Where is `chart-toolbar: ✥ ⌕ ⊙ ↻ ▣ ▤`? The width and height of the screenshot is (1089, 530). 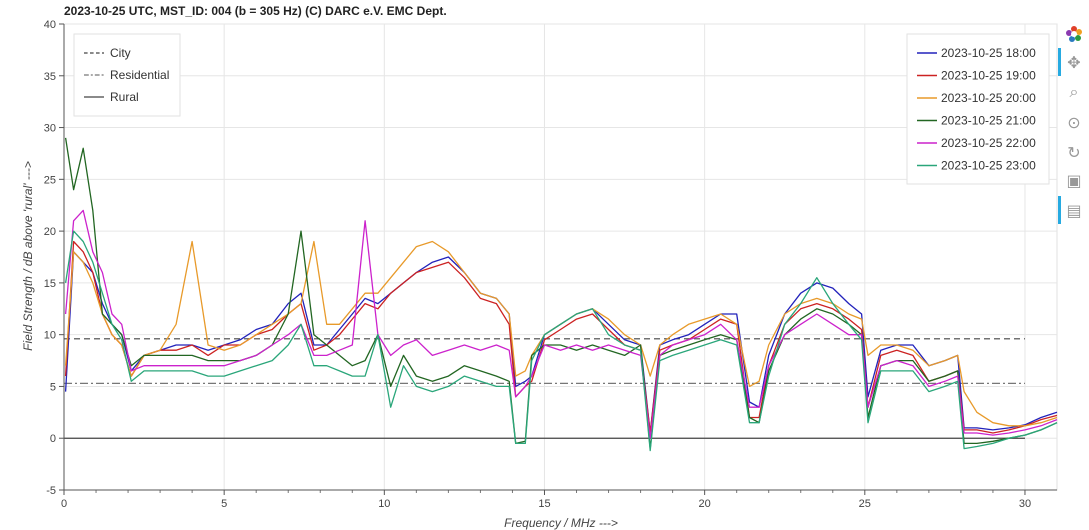
chart-toolbar: ✥ ⌕ ⊙ ↻ ▣ ▤ is located at coordinates (1073, 130).